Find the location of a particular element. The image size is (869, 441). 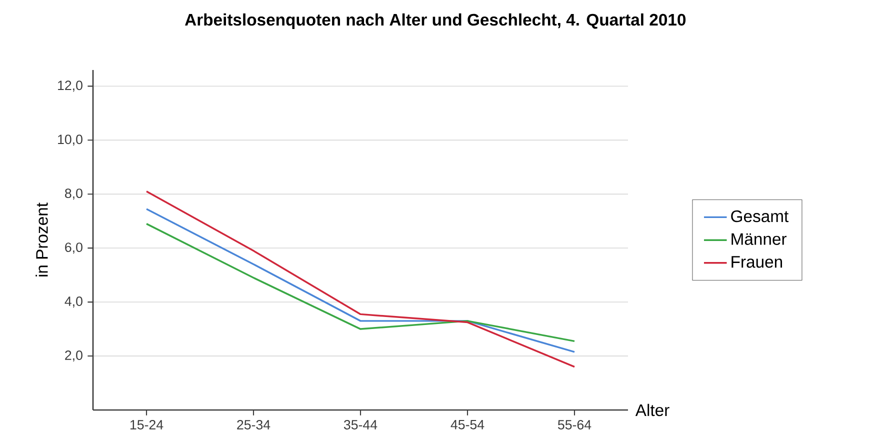

legend-label: Frauen is located at coordinates (757, 262).